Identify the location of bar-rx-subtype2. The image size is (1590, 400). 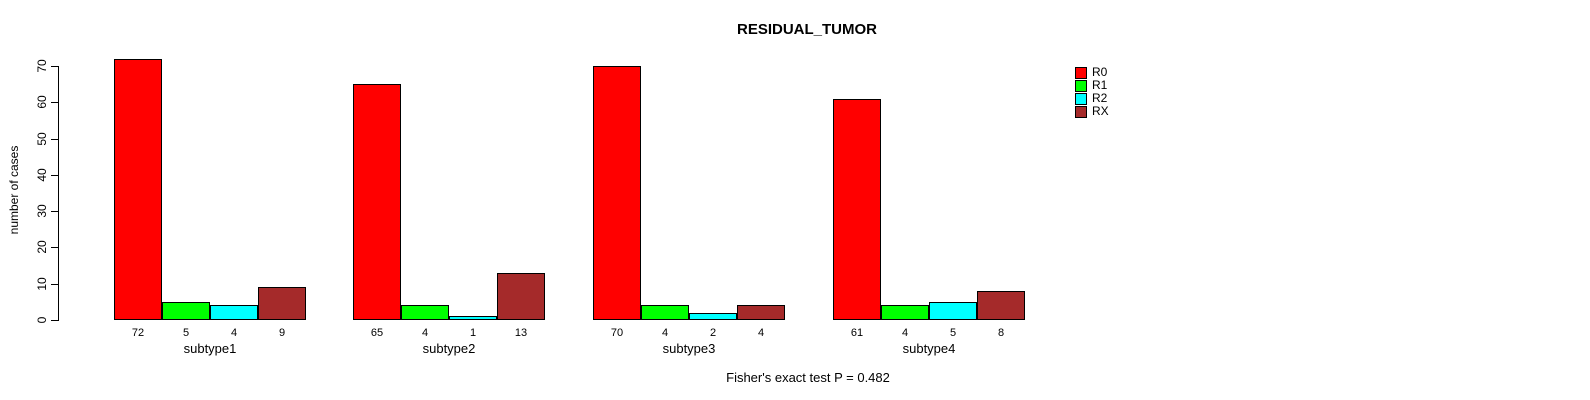
(521, 296).